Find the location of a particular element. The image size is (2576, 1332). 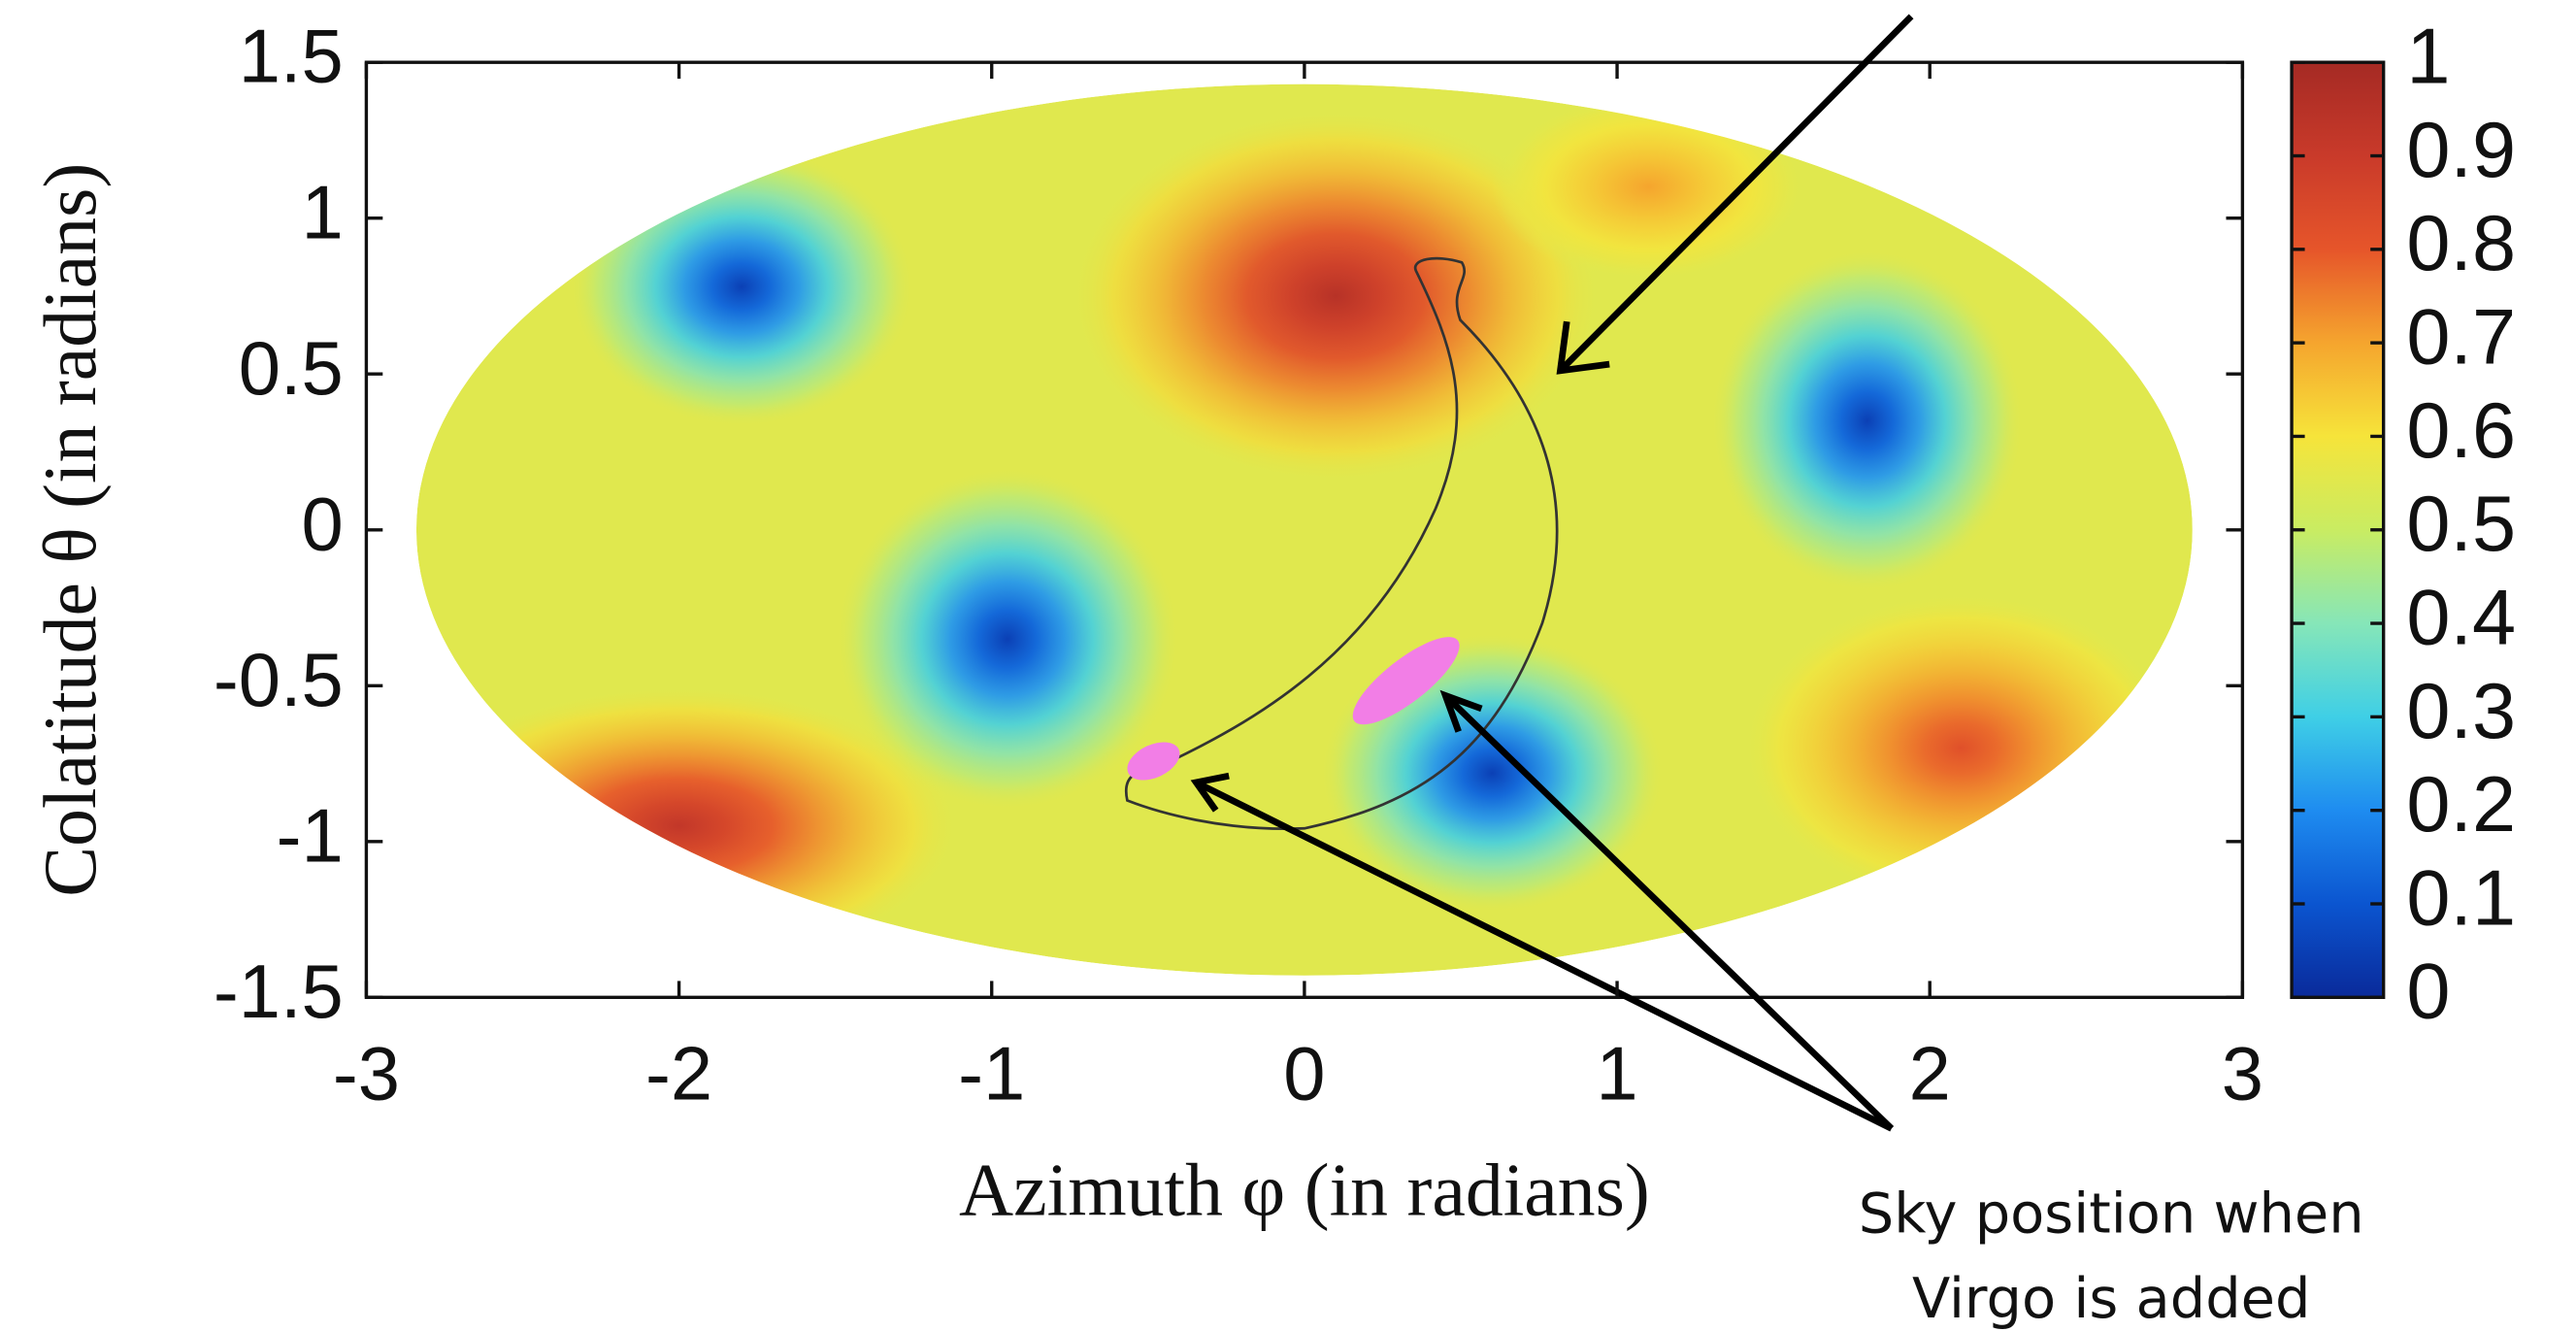

x-tick-label: -1 is located at coordinates (991, 1074).